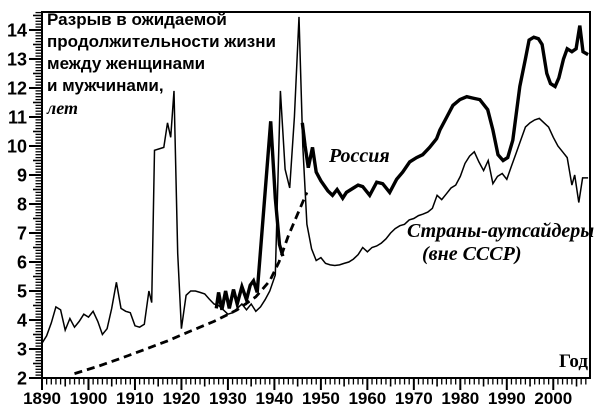 This screenshot has width=600, height=415. I want to click on svg-text: 1950, so click(321, 398).